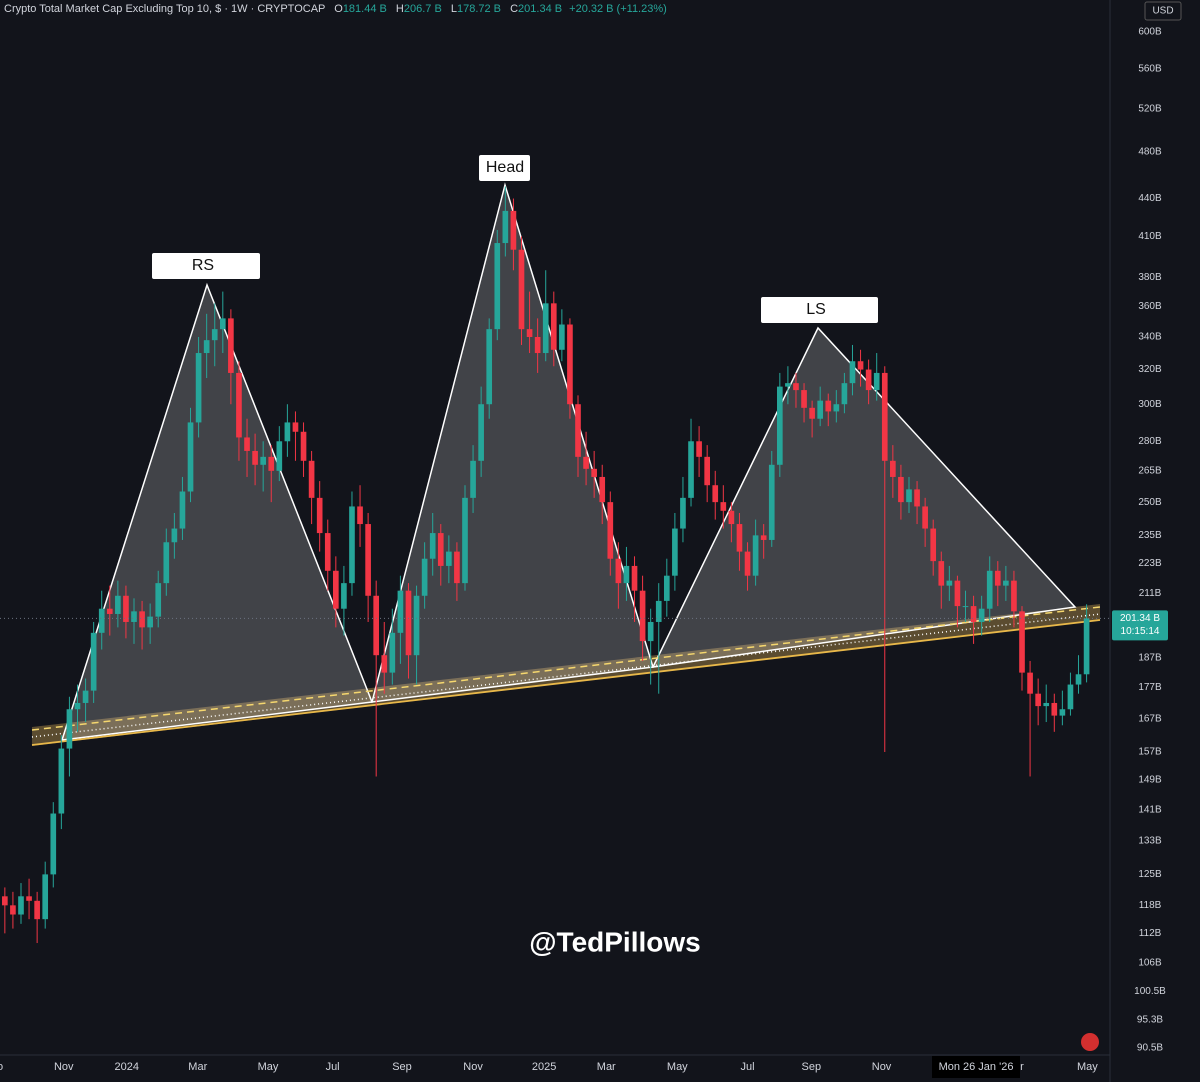 The height and width of the screenshot is (1082, 1200). Describe the element at coordinates (1140, 625) in the screenshot. I see `last-price-tag` at that location.